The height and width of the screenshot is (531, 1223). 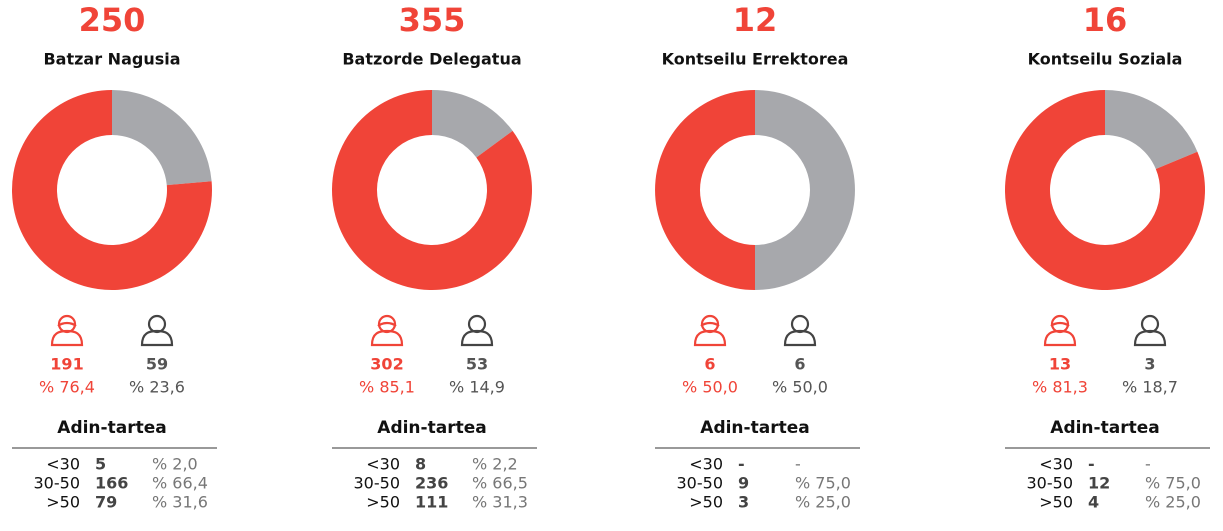 What do you see at coordinates (1060, 387) in the screenshot?
I see `percent: % 81,3` at bounding box center [1060, 387].